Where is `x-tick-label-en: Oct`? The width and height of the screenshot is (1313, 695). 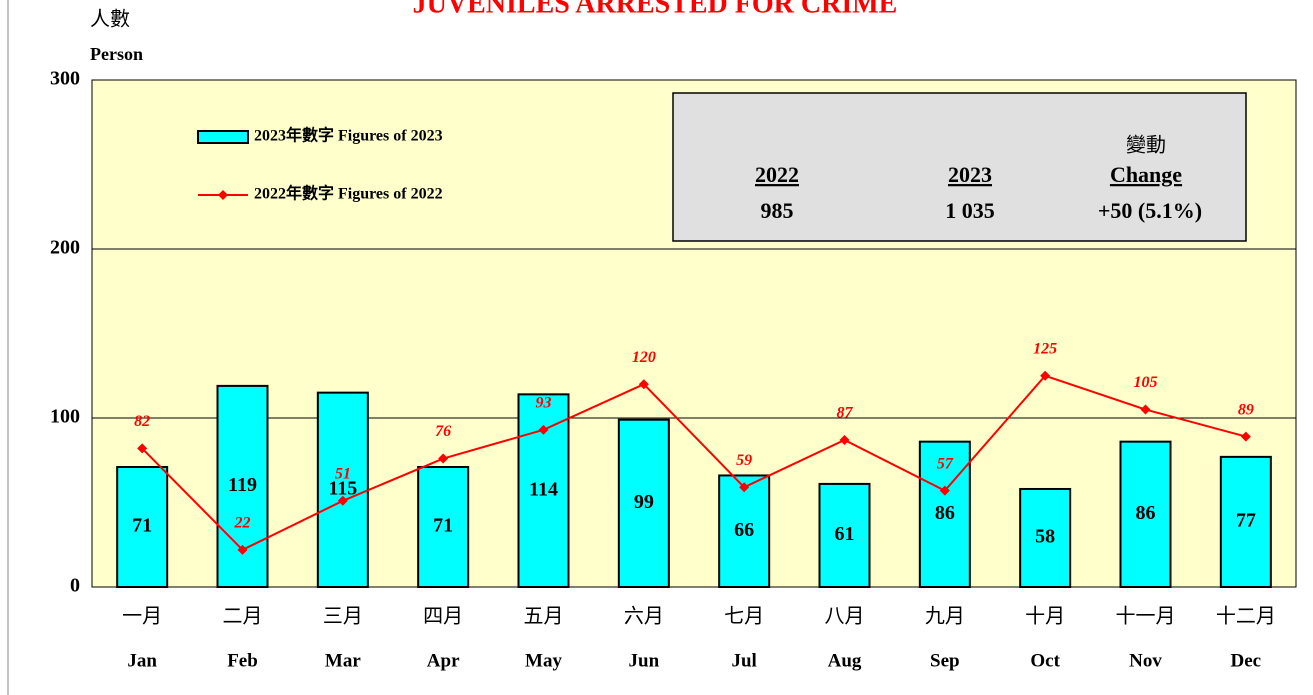
x-tick-label-en: Oct is located at coordinates (1045, 660).